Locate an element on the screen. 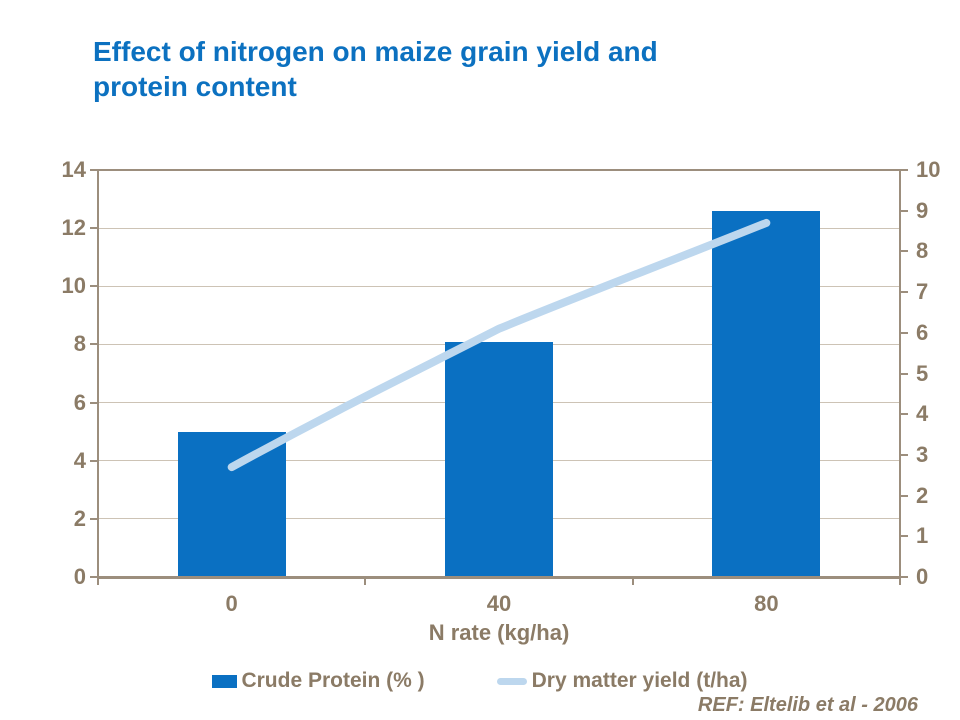 This screenshot has height=720, width=960. x-axis-title: N rate (kg/ha) is located at coordinates (499, 632).